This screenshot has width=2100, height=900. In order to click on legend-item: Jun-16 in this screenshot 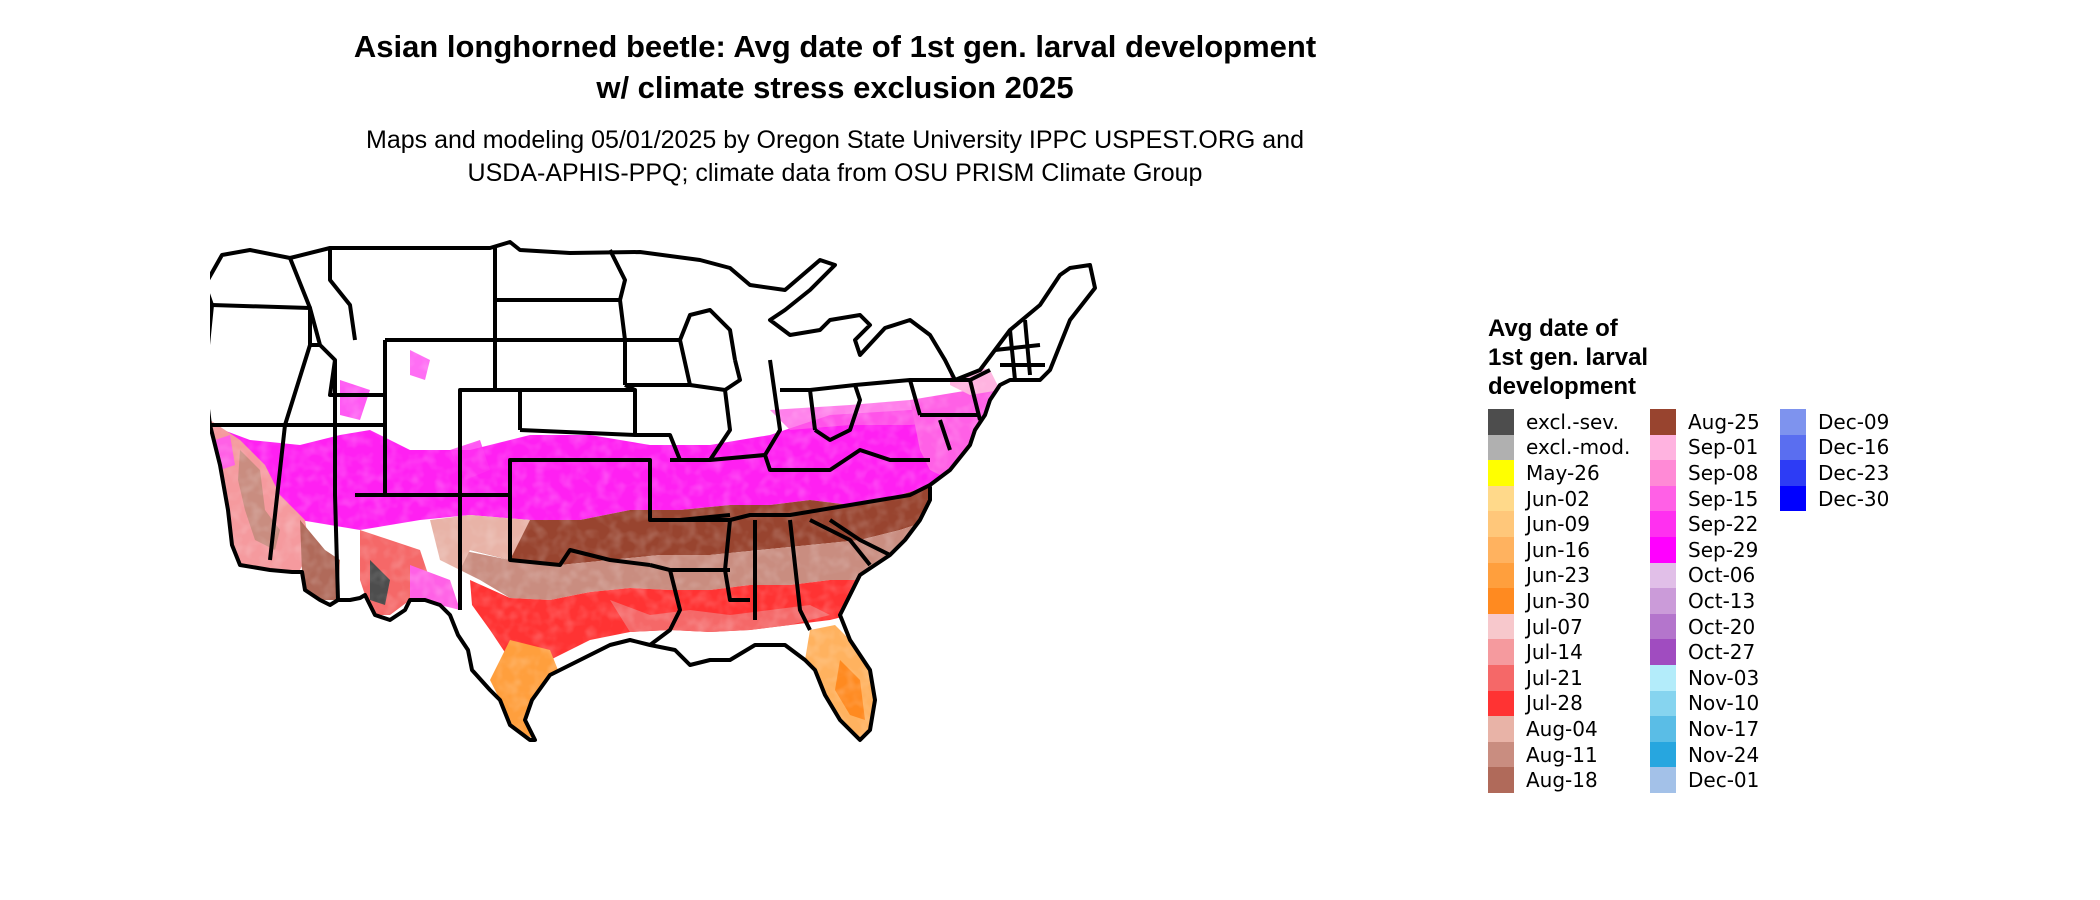, I will do `click(1559, 549)`.